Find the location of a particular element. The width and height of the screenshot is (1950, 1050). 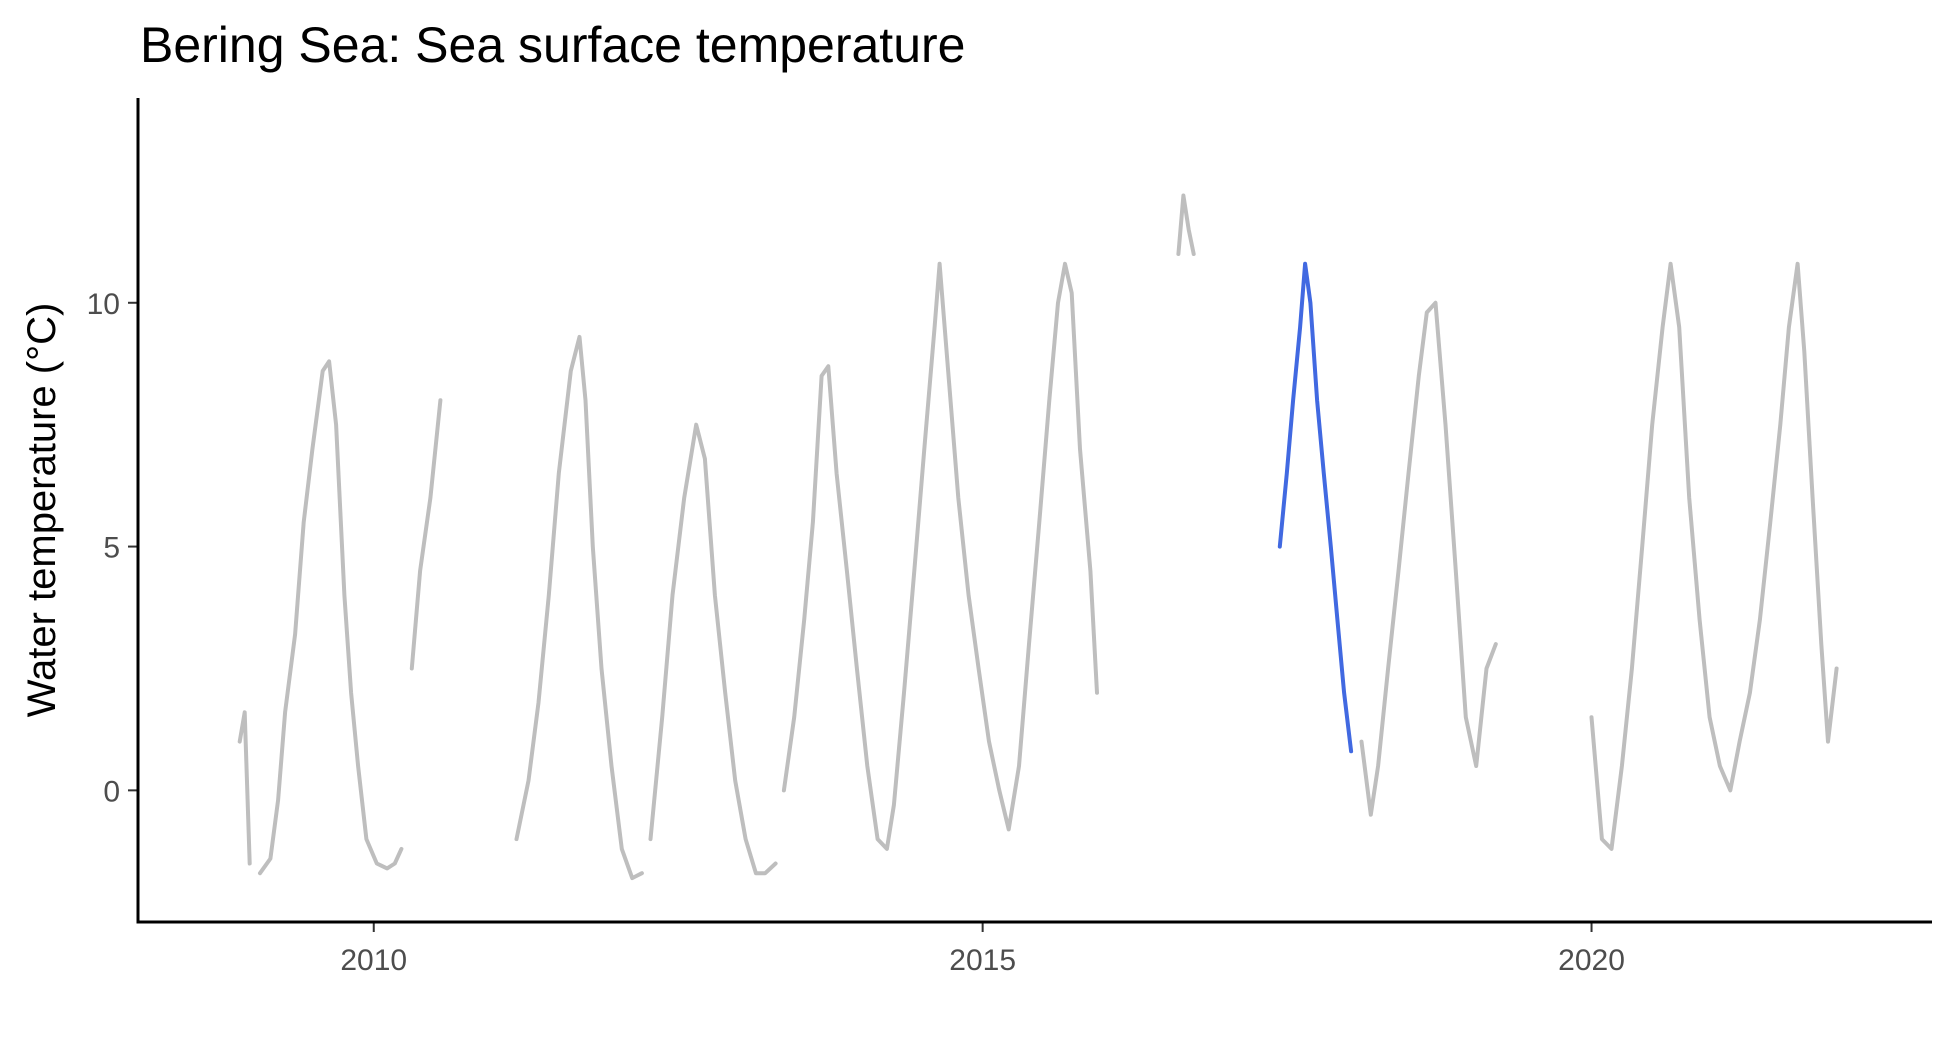

y-tick-label-0: 0 is located at coordinates (111, 791).